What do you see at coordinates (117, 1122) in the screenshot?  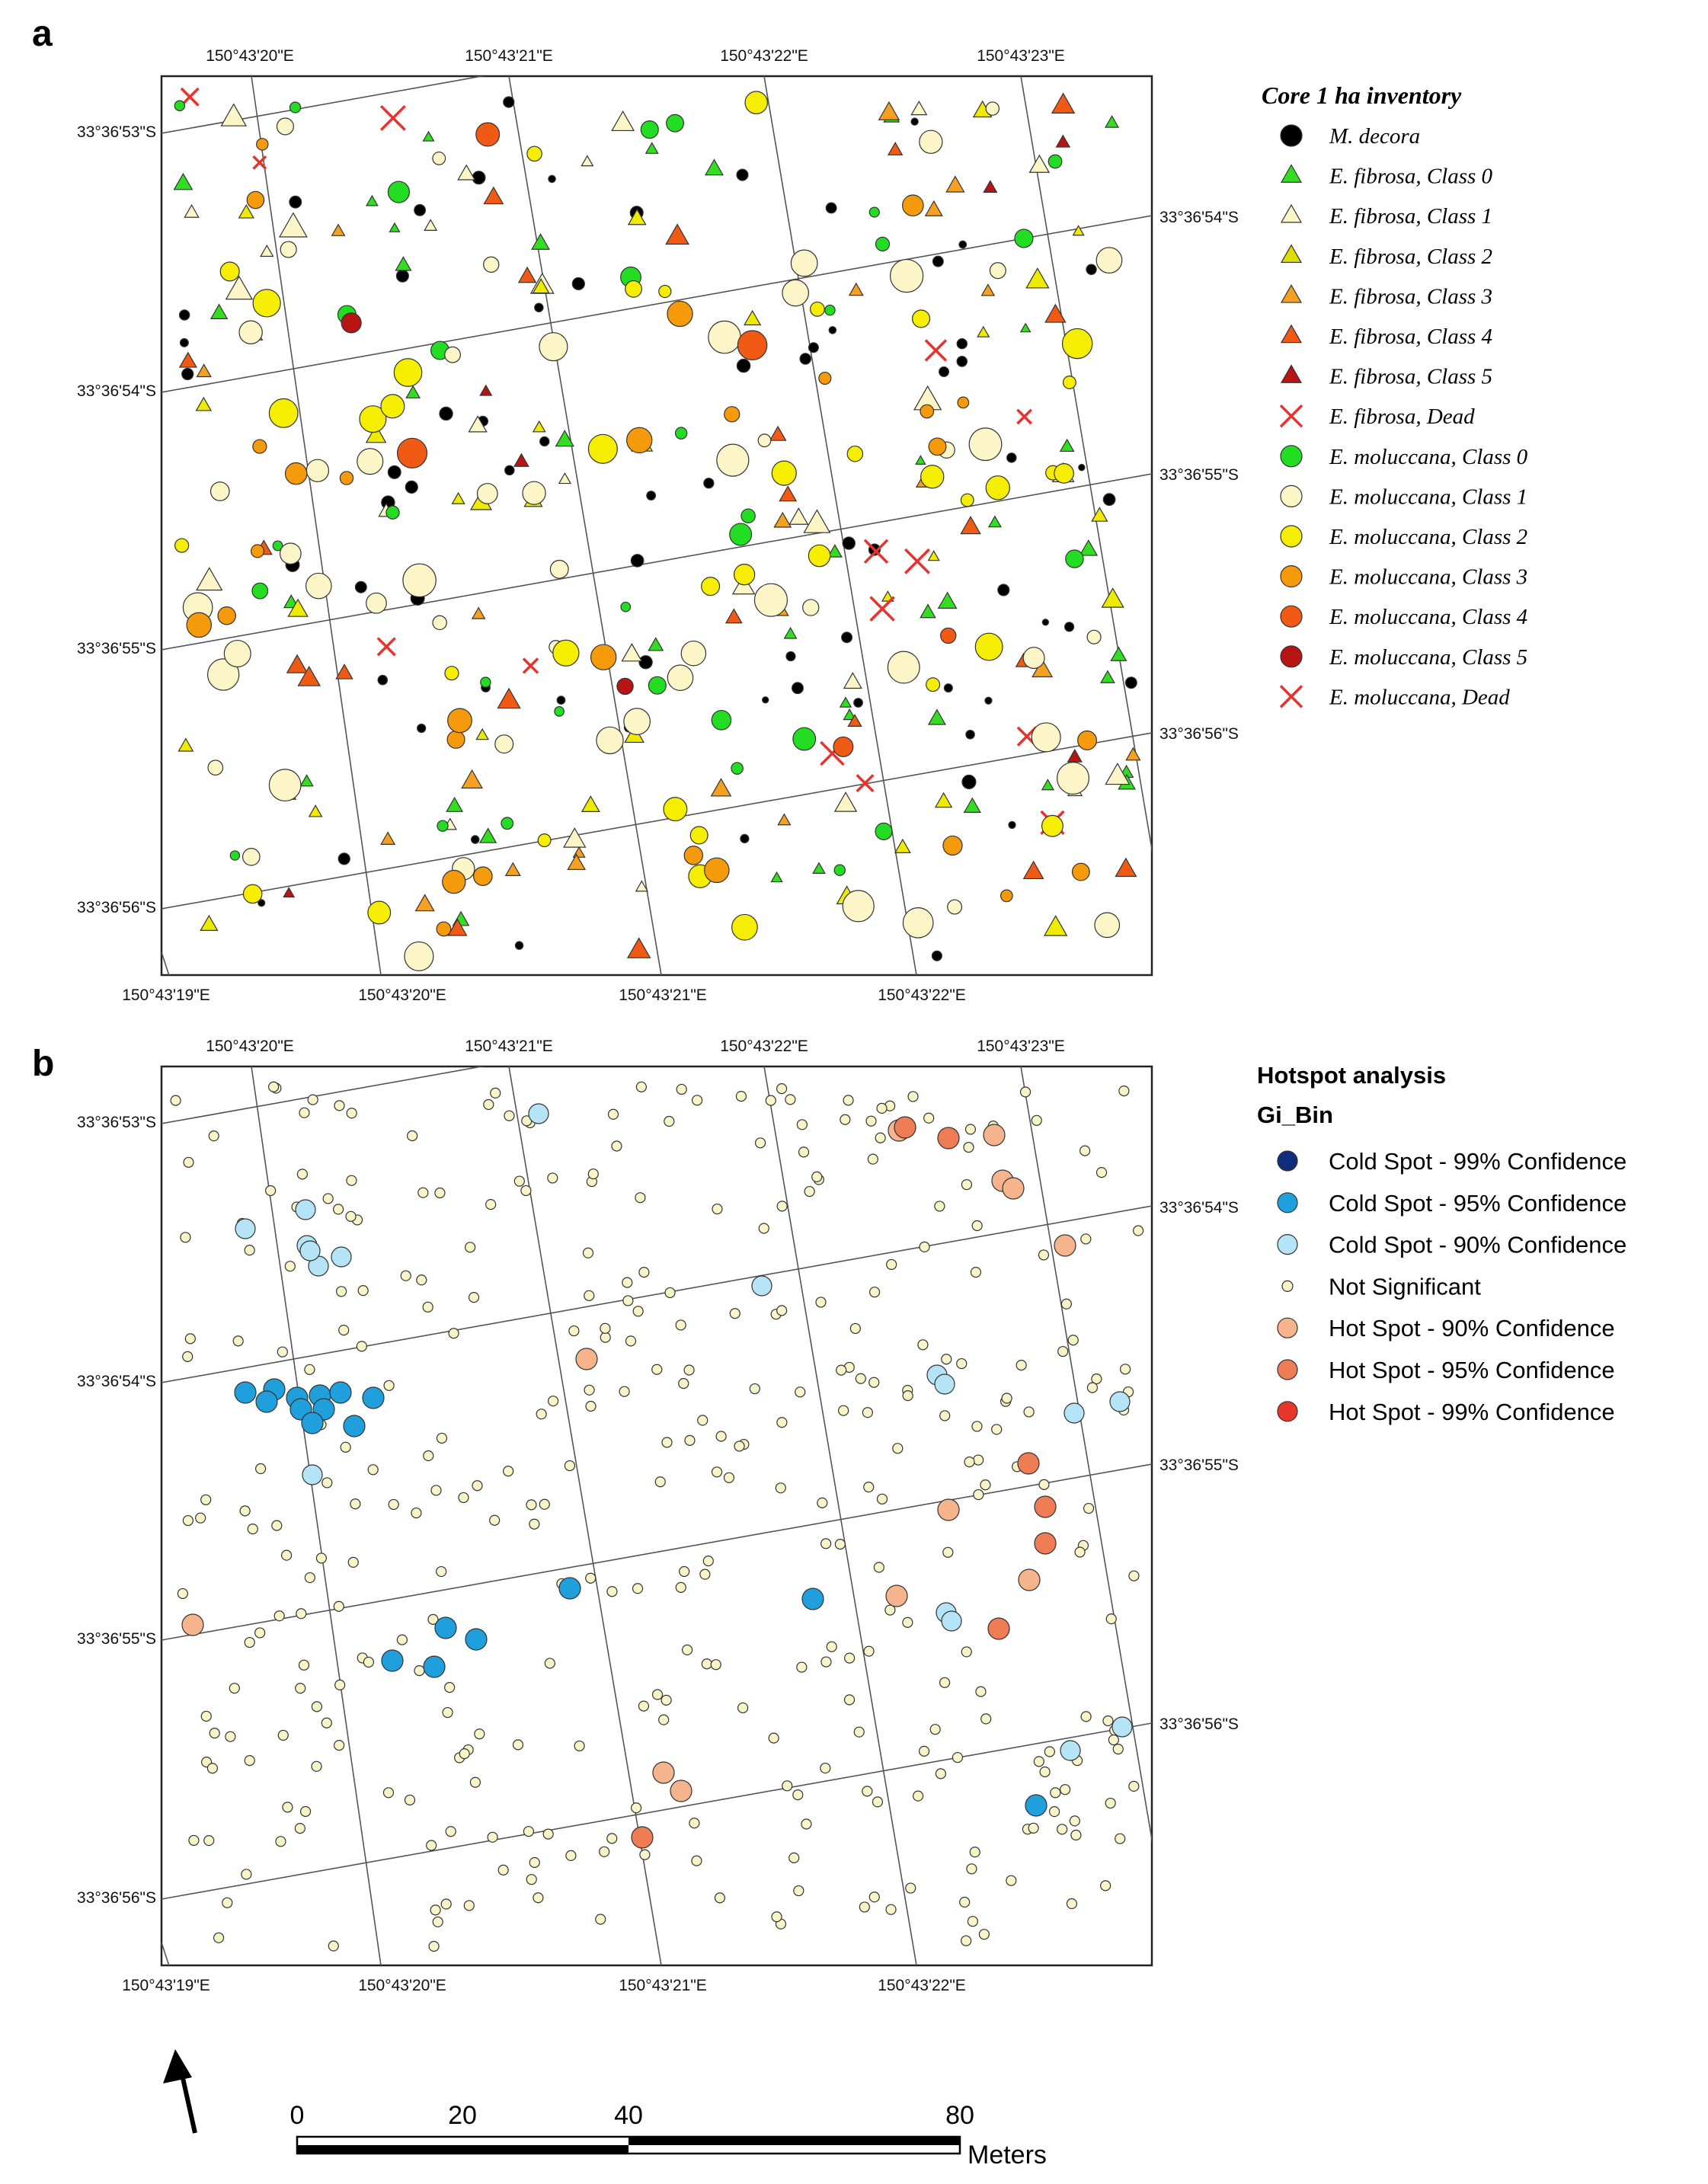 I see `pb-left-lat-1: 33°36'53"S` at bounding box center [117, 1122].